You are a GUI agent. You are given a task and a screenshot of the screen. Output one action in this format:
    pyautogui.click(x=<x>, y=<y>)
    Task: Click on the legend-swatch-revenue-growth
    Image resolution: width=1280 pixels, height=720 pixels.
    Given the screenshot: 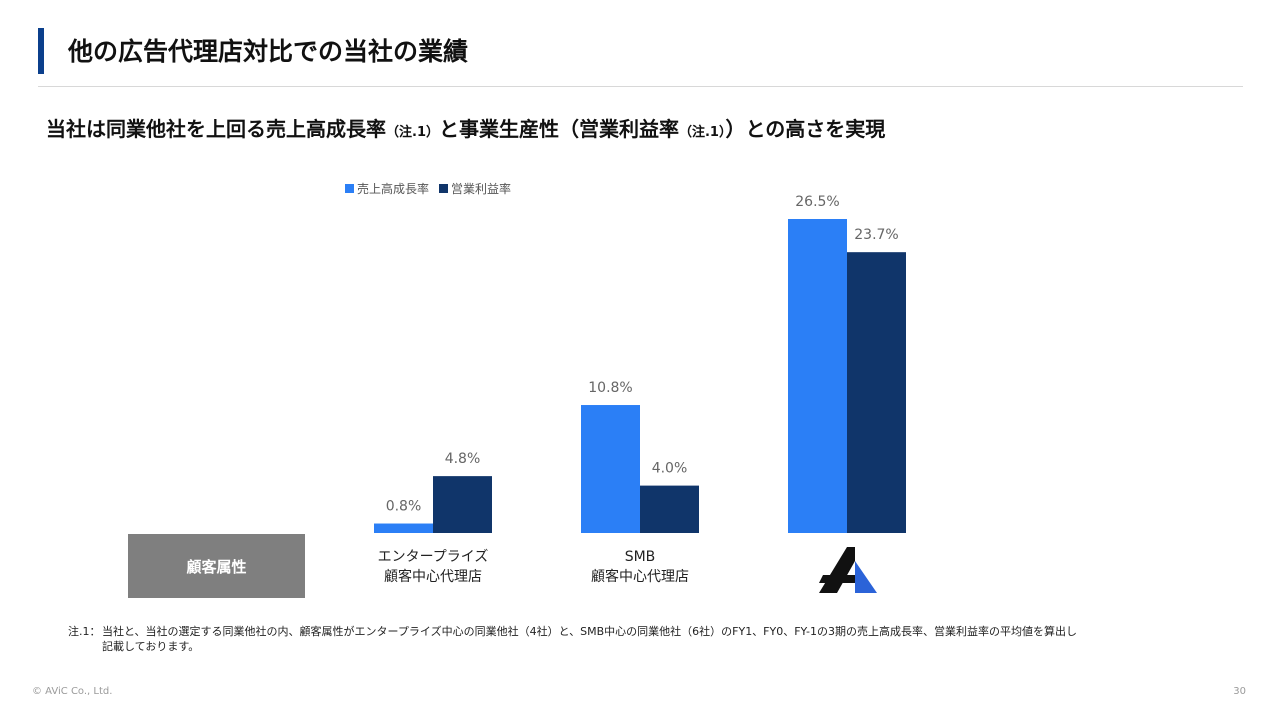 What is the action you would take?
    pyautogui.click(x=349, y=188)
    